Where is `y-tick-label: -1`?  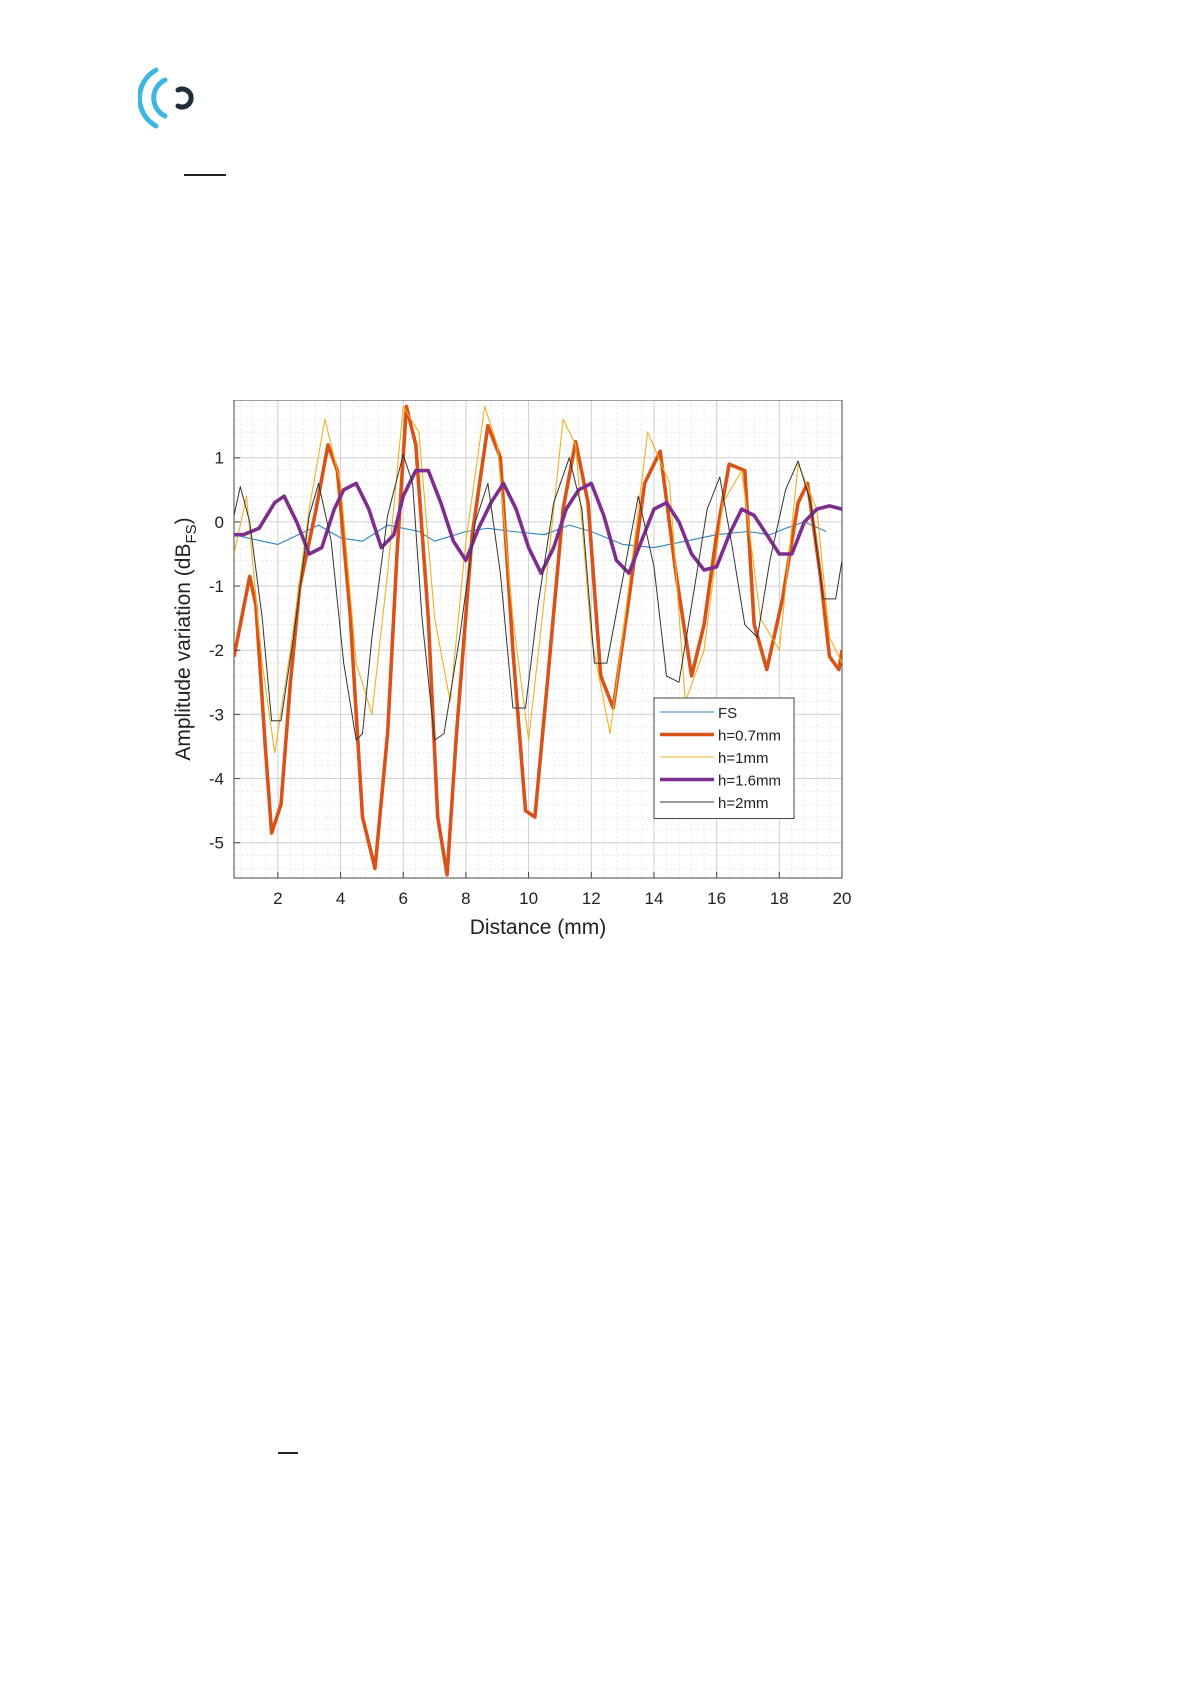
y-tick-label: -1 is located at coordinates (216, 586).